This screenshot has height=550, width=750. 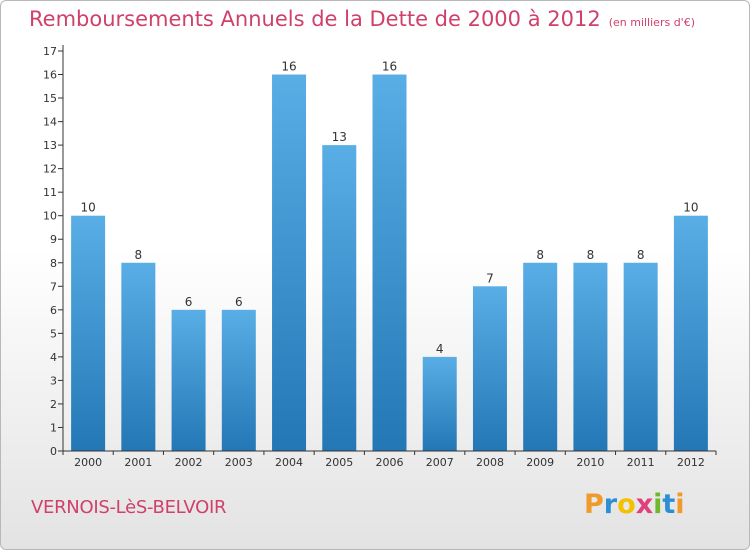 What do you see at coordinates (87, 208) in the screenshot?
I see `data-label-2000: 10` at bounding box center [87, 208].